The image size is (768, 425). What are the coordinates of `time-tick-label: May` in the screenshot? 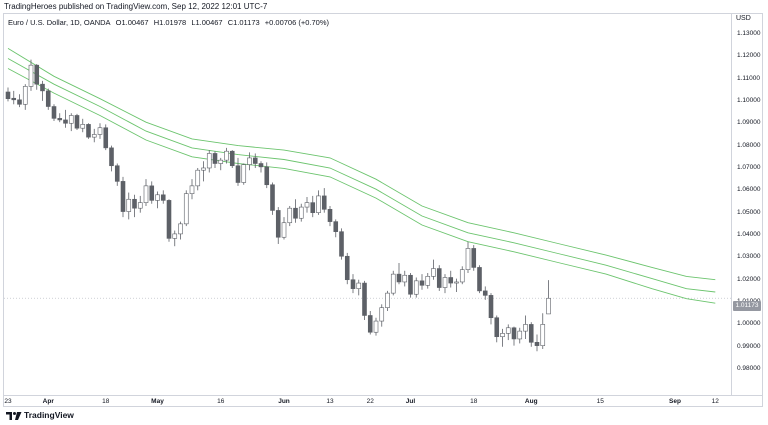 It's located at (157, 401).